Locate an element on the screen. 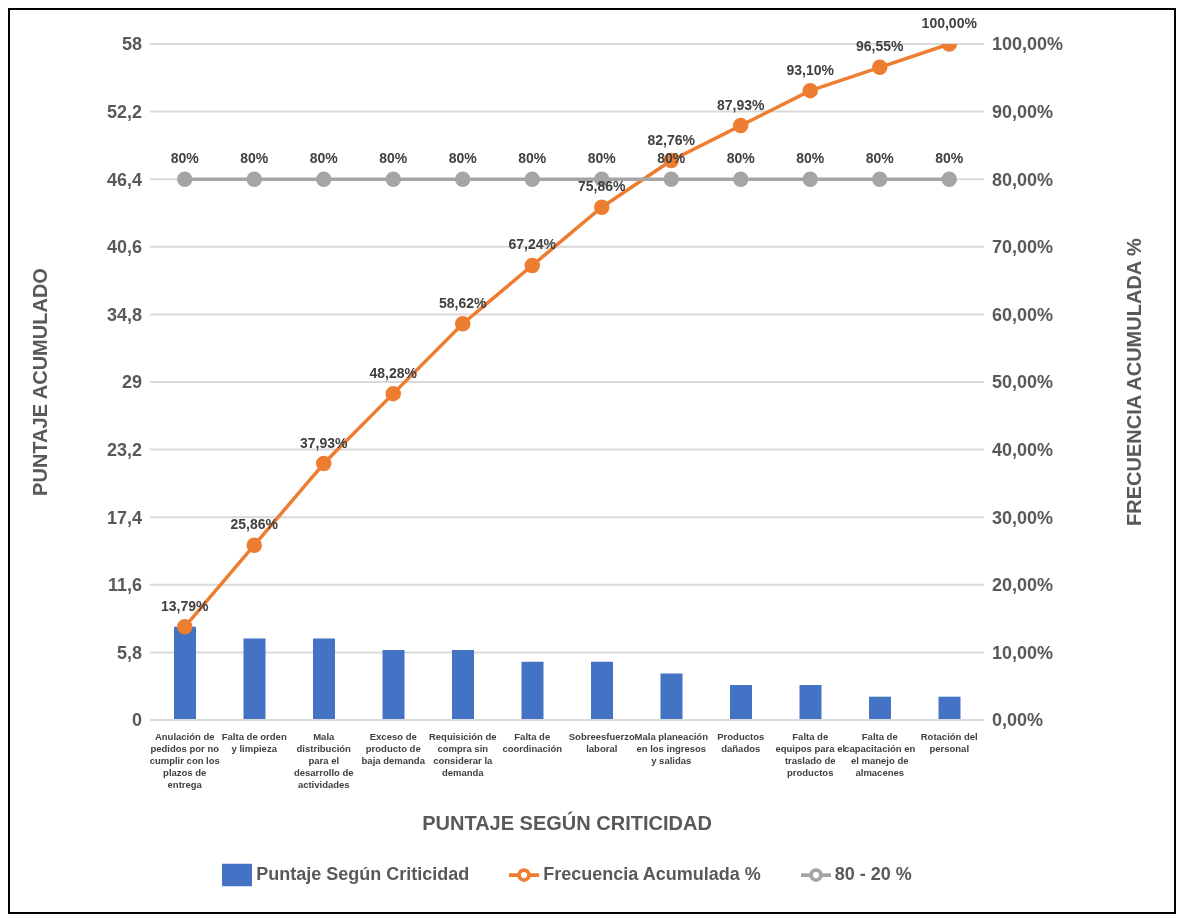  y-axis-title: PUNTAJE ACUMULADO is located at coordinates (40, 382).